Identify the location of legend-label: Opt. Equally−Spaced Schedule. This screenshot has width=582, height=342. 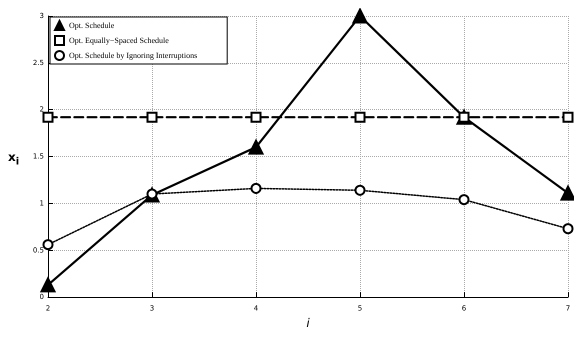
(119, 40).